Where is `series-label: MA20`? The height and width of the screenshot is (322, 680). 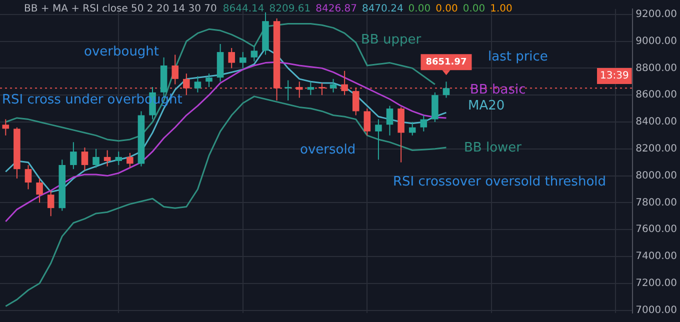
series-label: MA20 is located at coordinates (486, 106).